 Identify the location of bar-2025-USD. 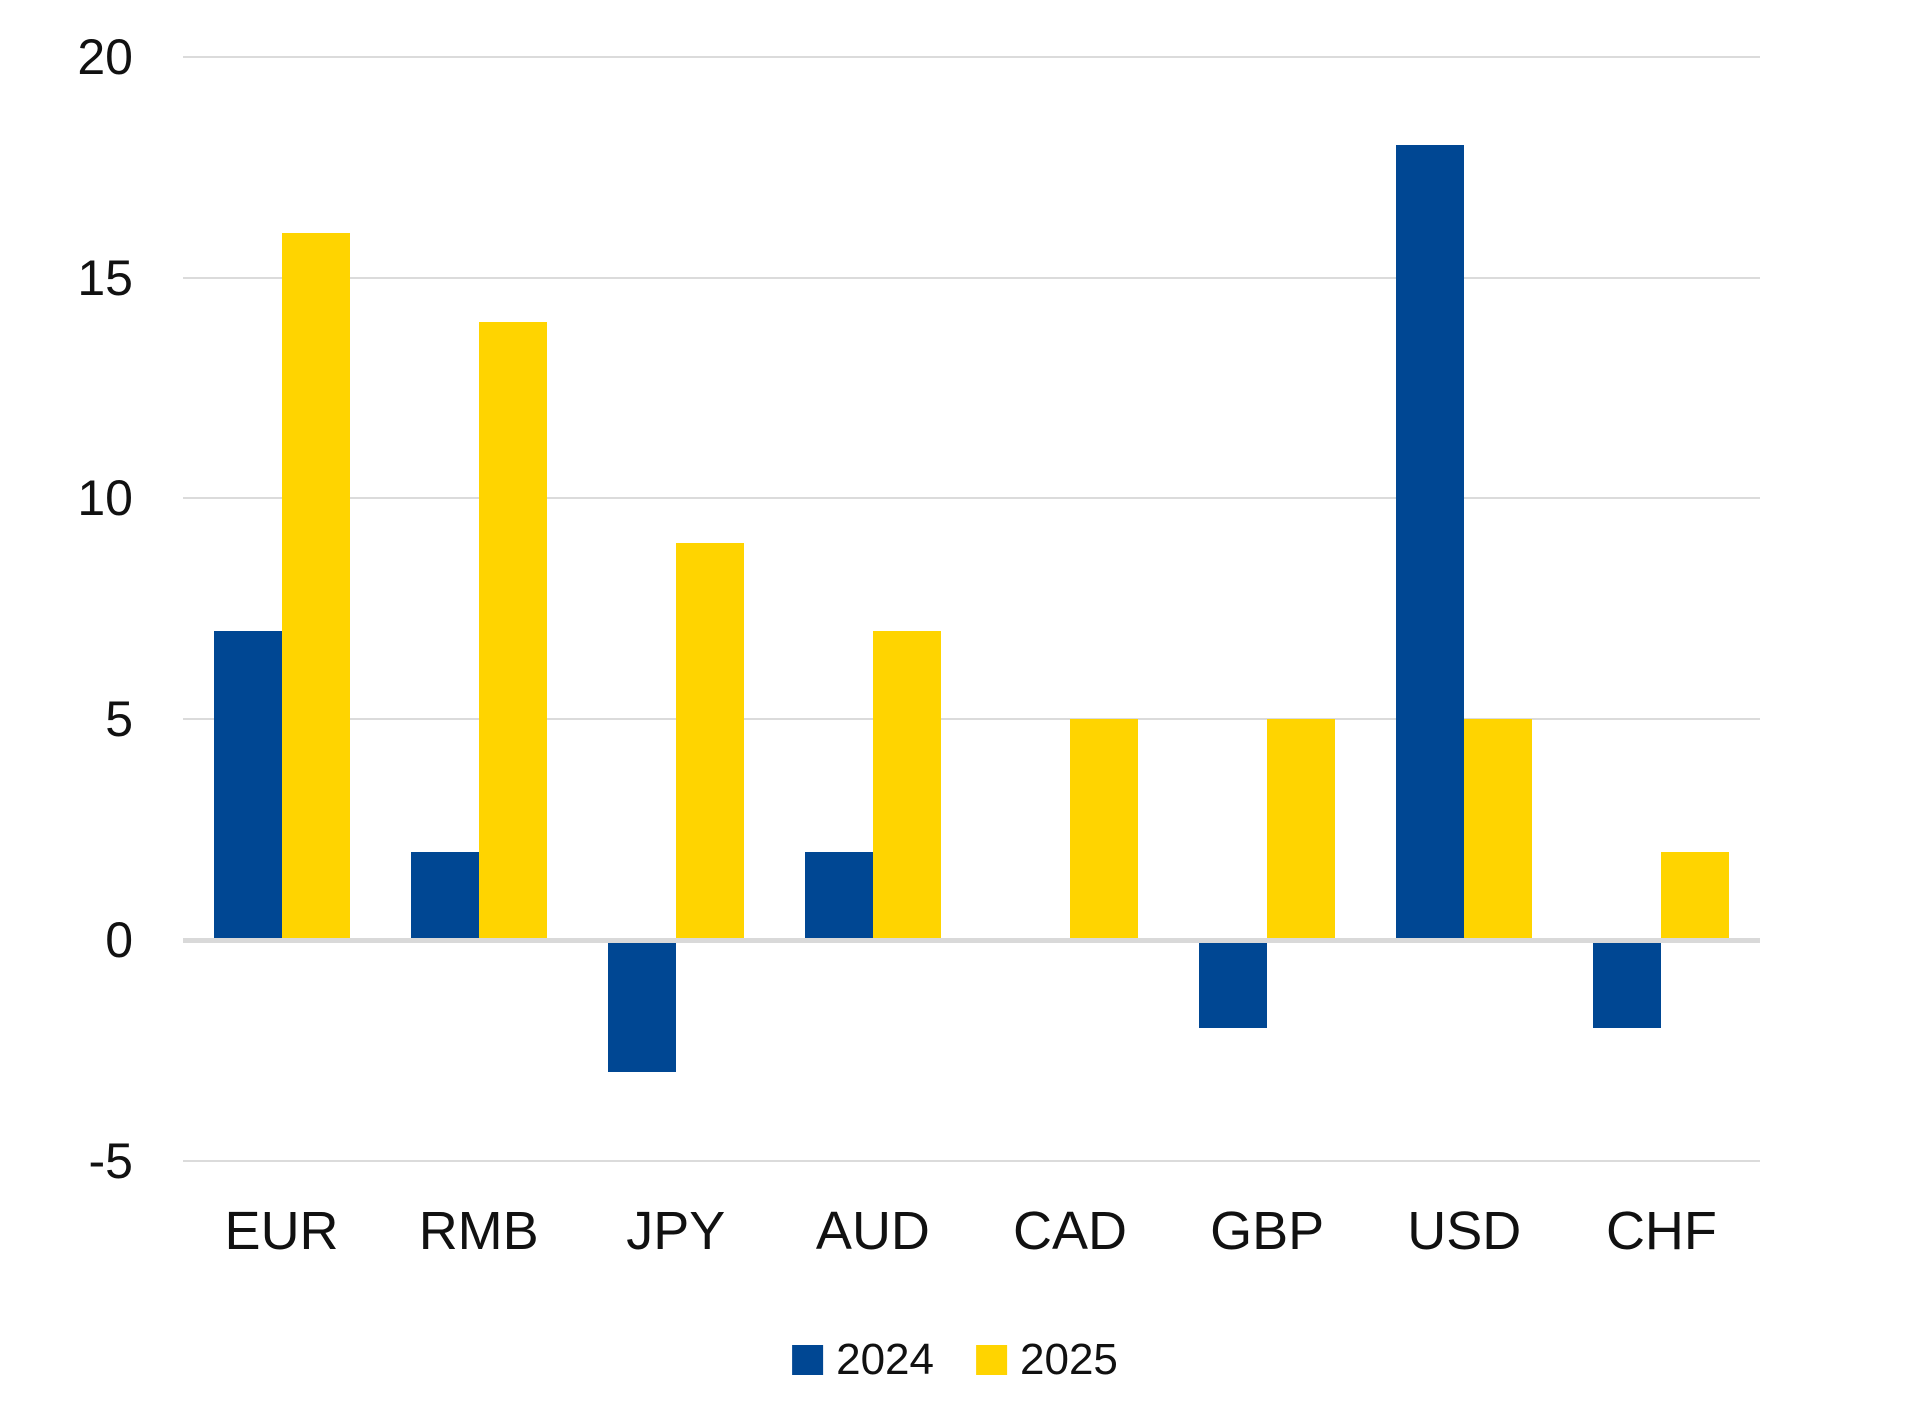
(1498, 829).